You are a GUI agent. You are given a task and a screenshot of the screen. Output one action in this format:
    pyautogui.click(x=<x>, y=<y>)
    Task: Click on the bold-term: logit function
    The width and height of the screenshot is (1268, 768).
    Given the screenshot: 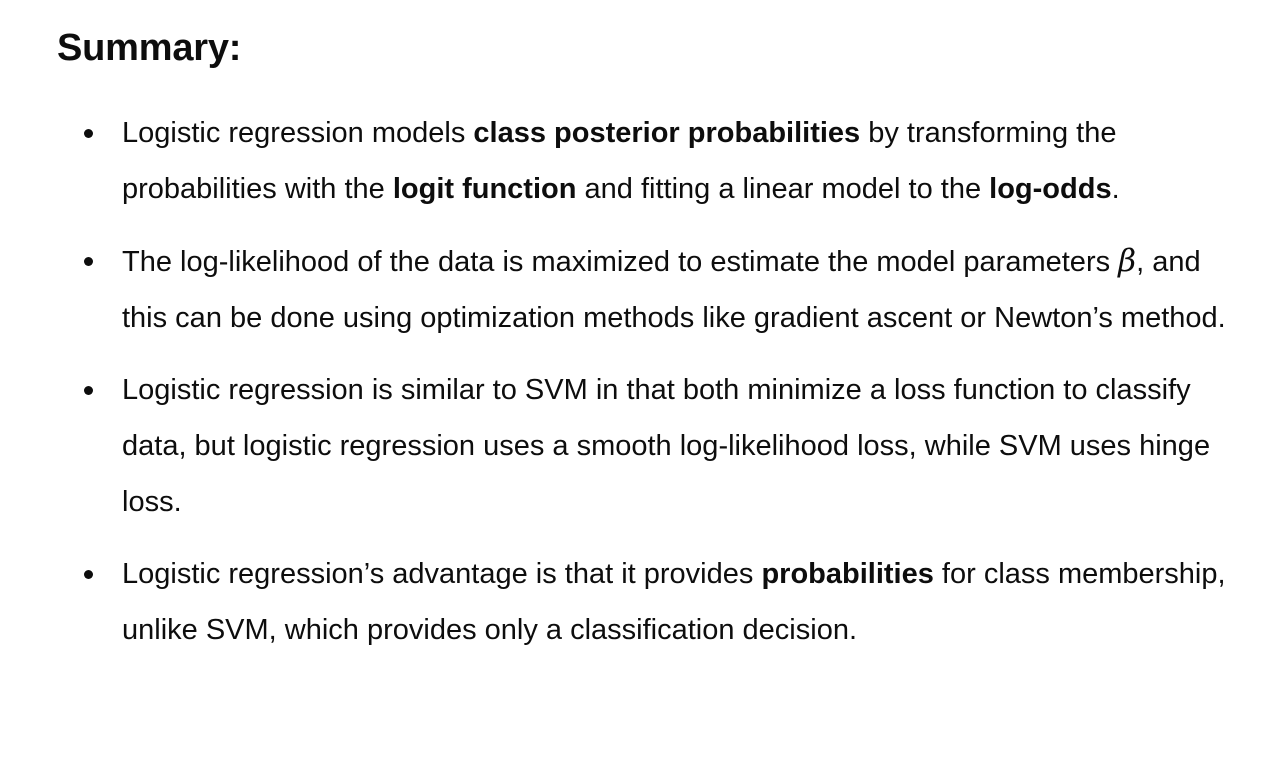 What is the action you would take?
    pyautogui.click(x=484, y=189)
    